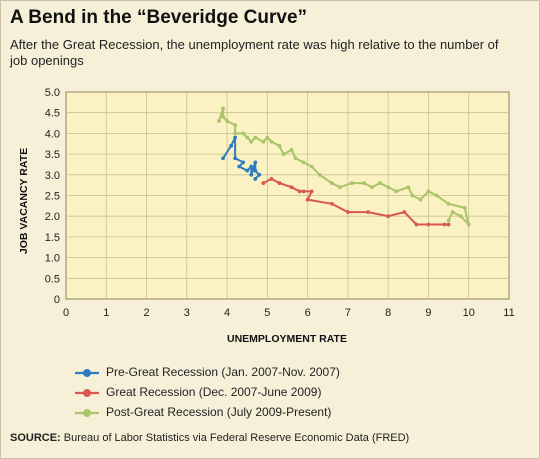  Describe the element at coordinates (87, 393) in the screenshot. I see `legend-swatch-great` at that location.